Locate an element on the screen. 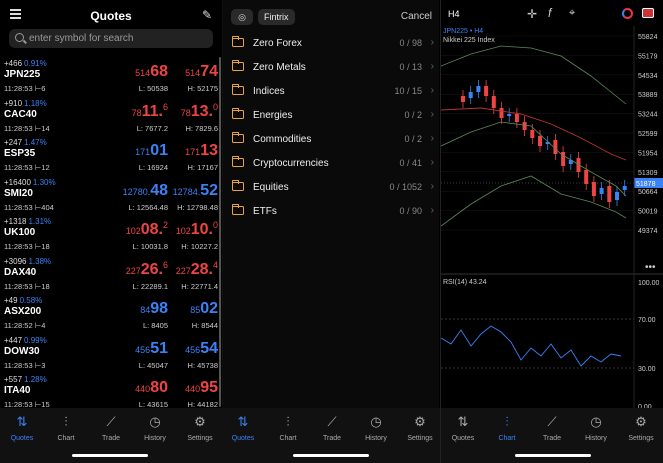  objects-icon: ⌖ is located at coordinates (572, 13).